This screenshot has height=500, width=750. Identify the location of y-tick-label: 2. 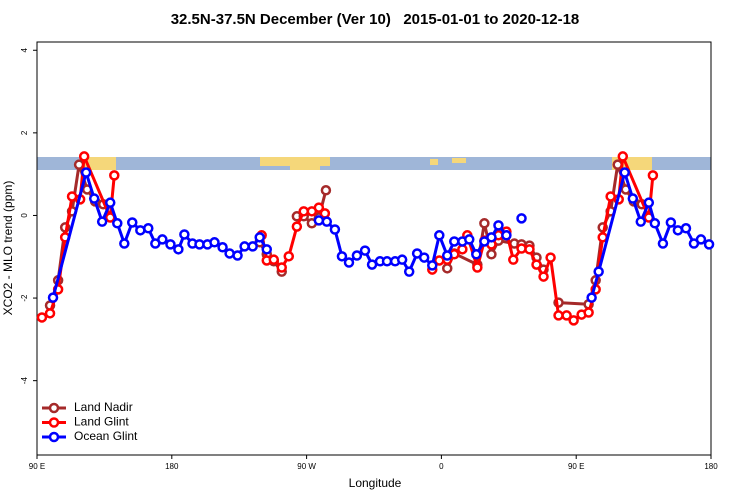
(24, 132).